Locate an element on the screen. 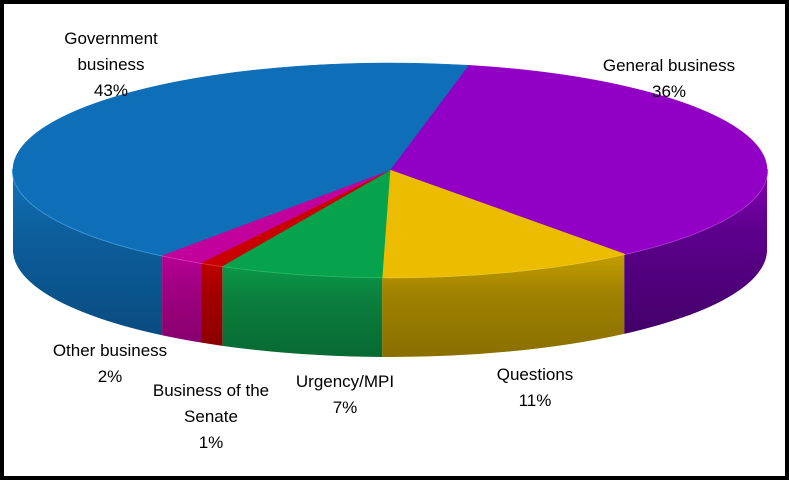  pie-wall-business-of-the-senate is located at coordinates (212, 304).